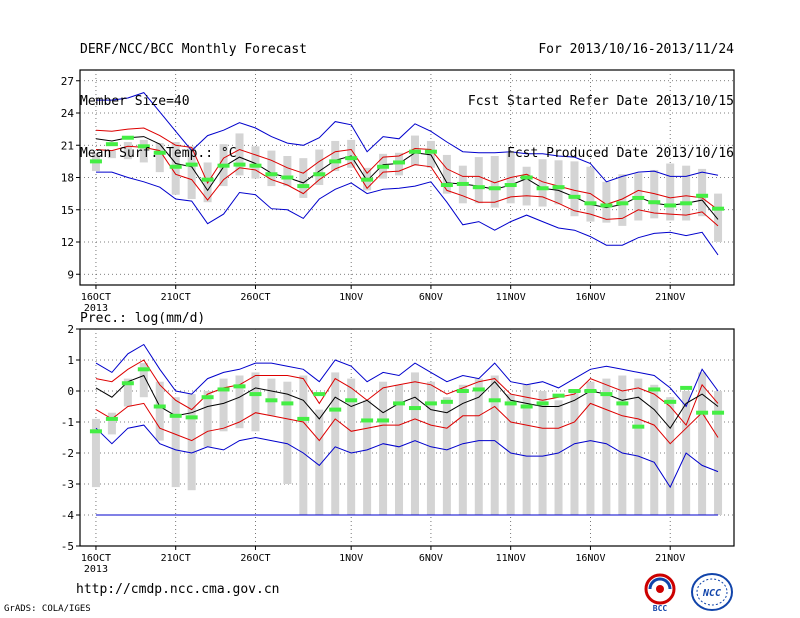  What do you see at coordinates (67, 145) in the screenshot?
I see `temp-y-tick-label: 21` at bounding box center [67, 145].